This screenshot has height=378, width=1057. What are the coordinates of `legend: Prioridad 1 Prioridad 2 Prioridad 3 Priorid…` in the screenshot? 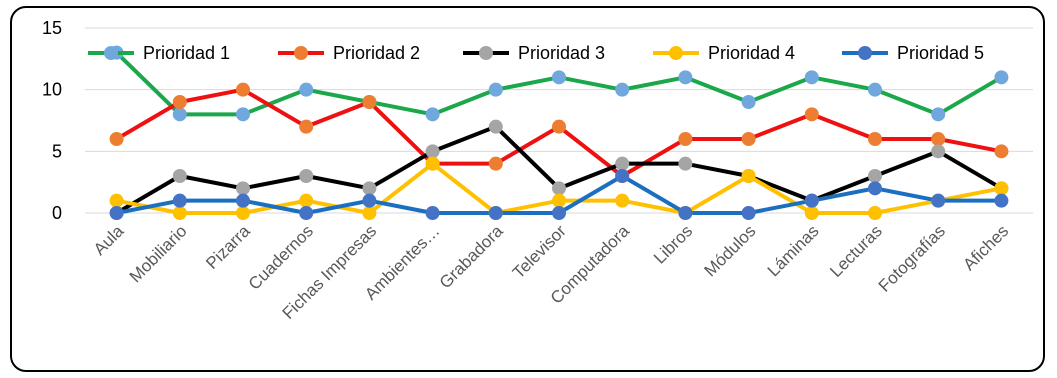 It's located at (536, 53).